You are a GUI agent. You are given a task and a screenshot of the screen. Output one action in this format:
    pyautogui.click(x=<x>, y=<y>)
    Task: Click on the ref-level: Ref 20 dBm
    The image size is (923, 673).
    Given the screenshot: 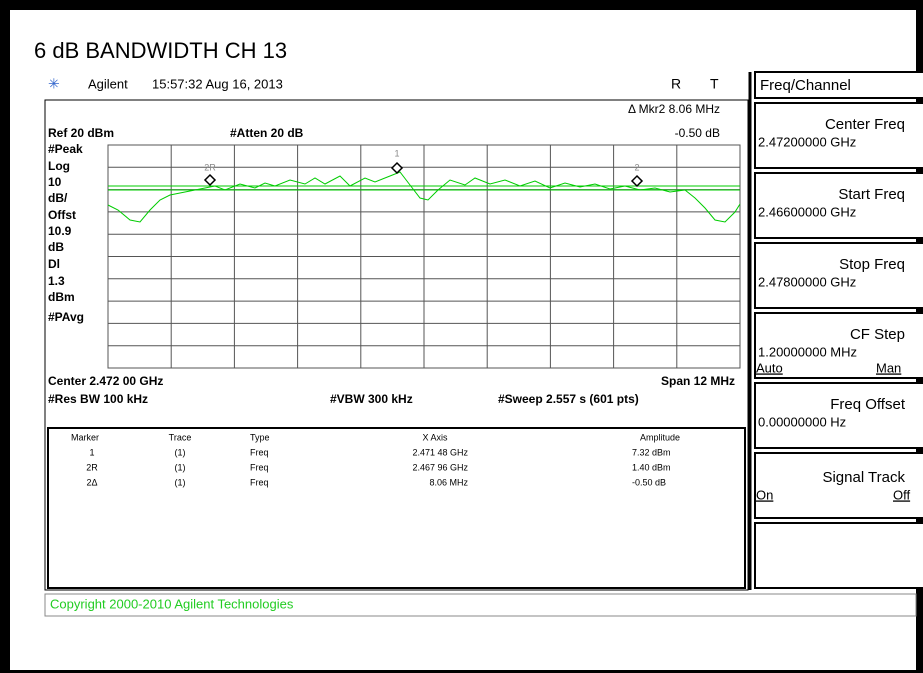 What is the action you would take?
    pyautogui.click(x=81, y=133)
    